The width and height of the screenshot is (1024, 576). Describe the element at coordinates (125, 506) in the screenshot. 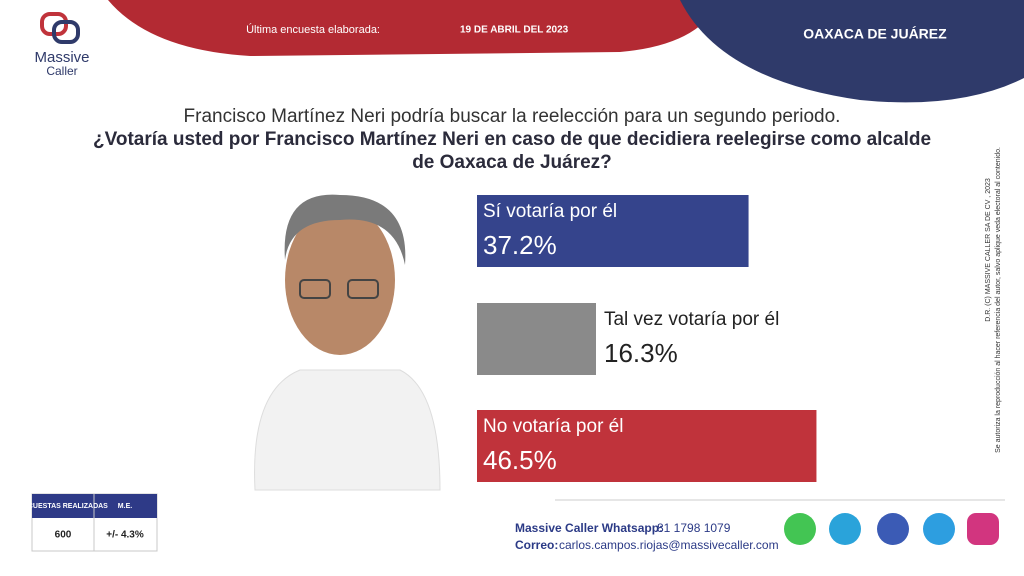

I see `table-header: M.E.` at that location.